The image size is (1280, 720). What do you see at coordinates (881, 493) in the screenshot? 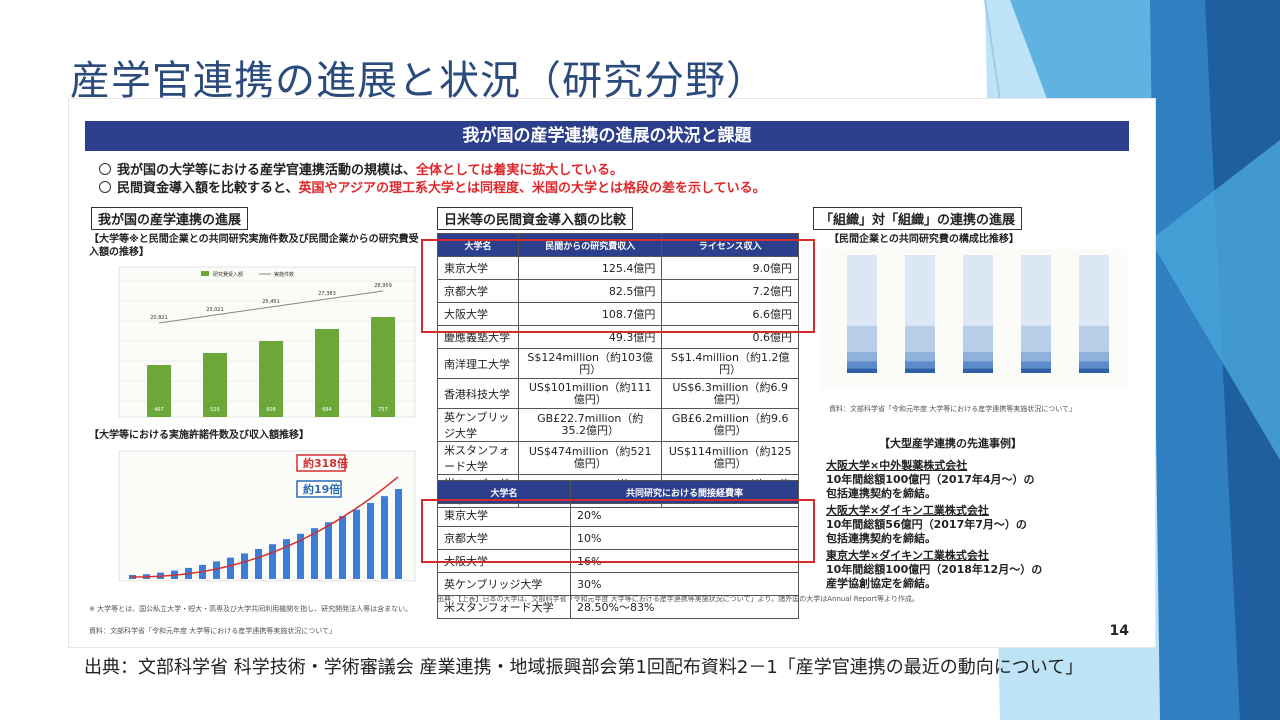
I see `case-1-line2: 包括連携契約を締結。` at bounding box center [881, 493].